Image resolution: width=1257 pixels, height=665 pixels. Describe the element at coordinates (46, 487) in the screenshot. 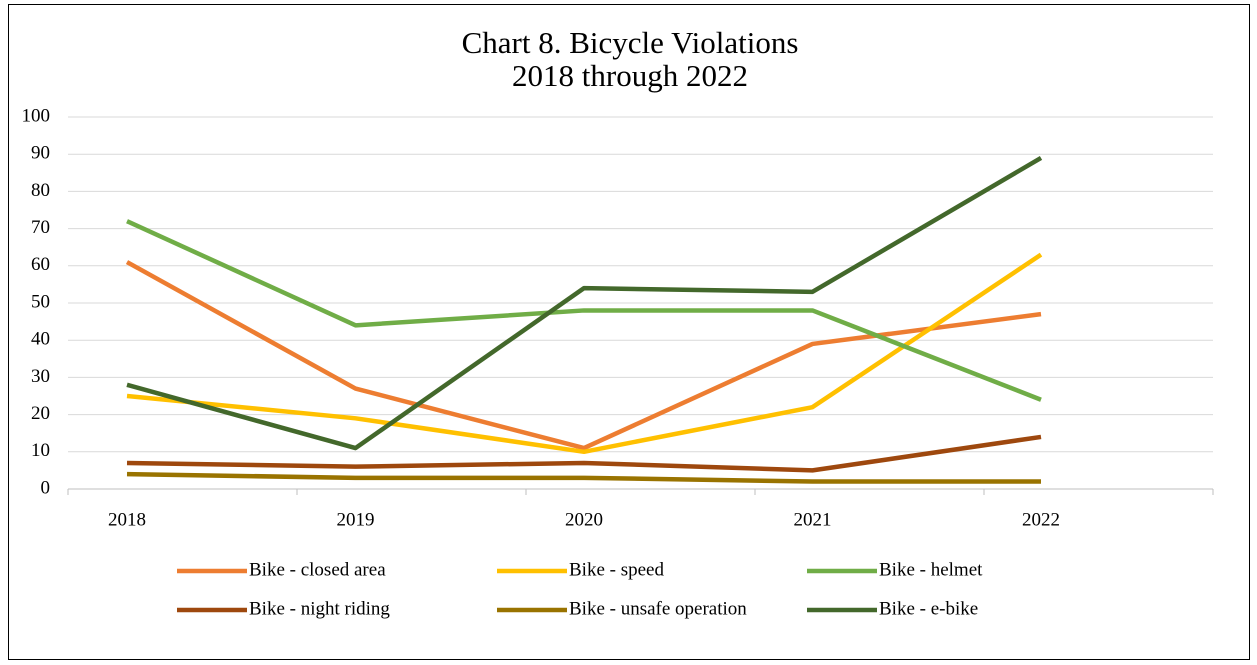

I see `y-tick-label: 0` at that location.